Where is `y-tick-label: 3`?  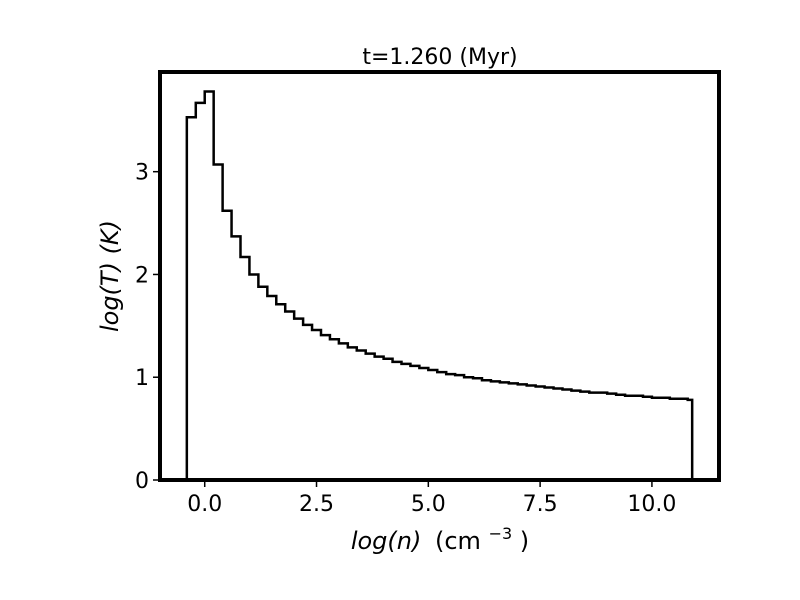
y-tick-label: 3 is located at coordinates (142, 173).